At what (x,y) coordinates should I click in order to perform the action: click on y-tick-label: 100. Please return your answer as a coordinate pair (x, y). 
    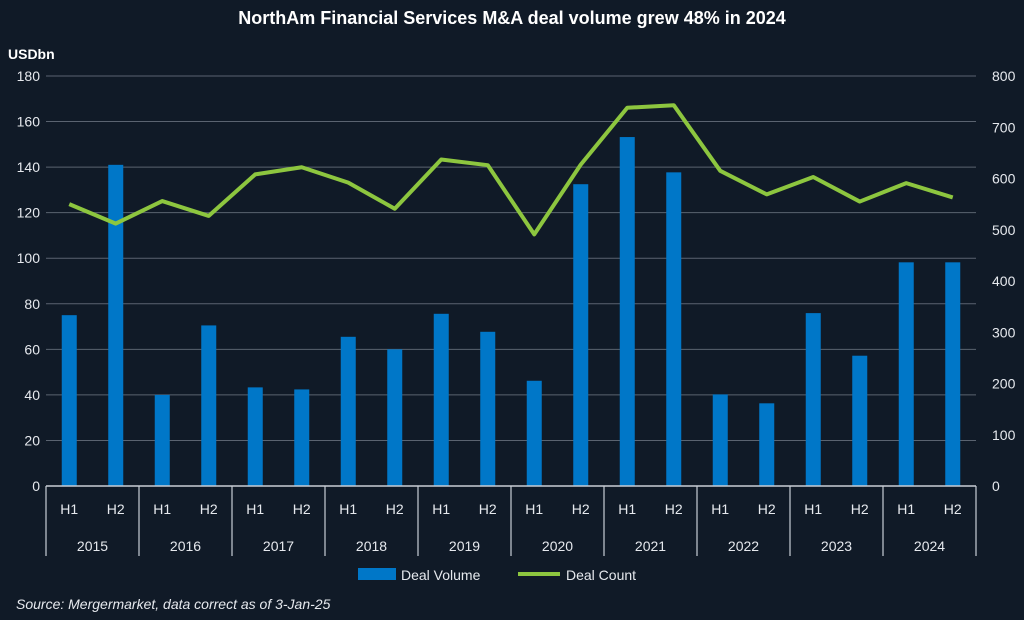
    Looking at the image, I should click on (29, 258).